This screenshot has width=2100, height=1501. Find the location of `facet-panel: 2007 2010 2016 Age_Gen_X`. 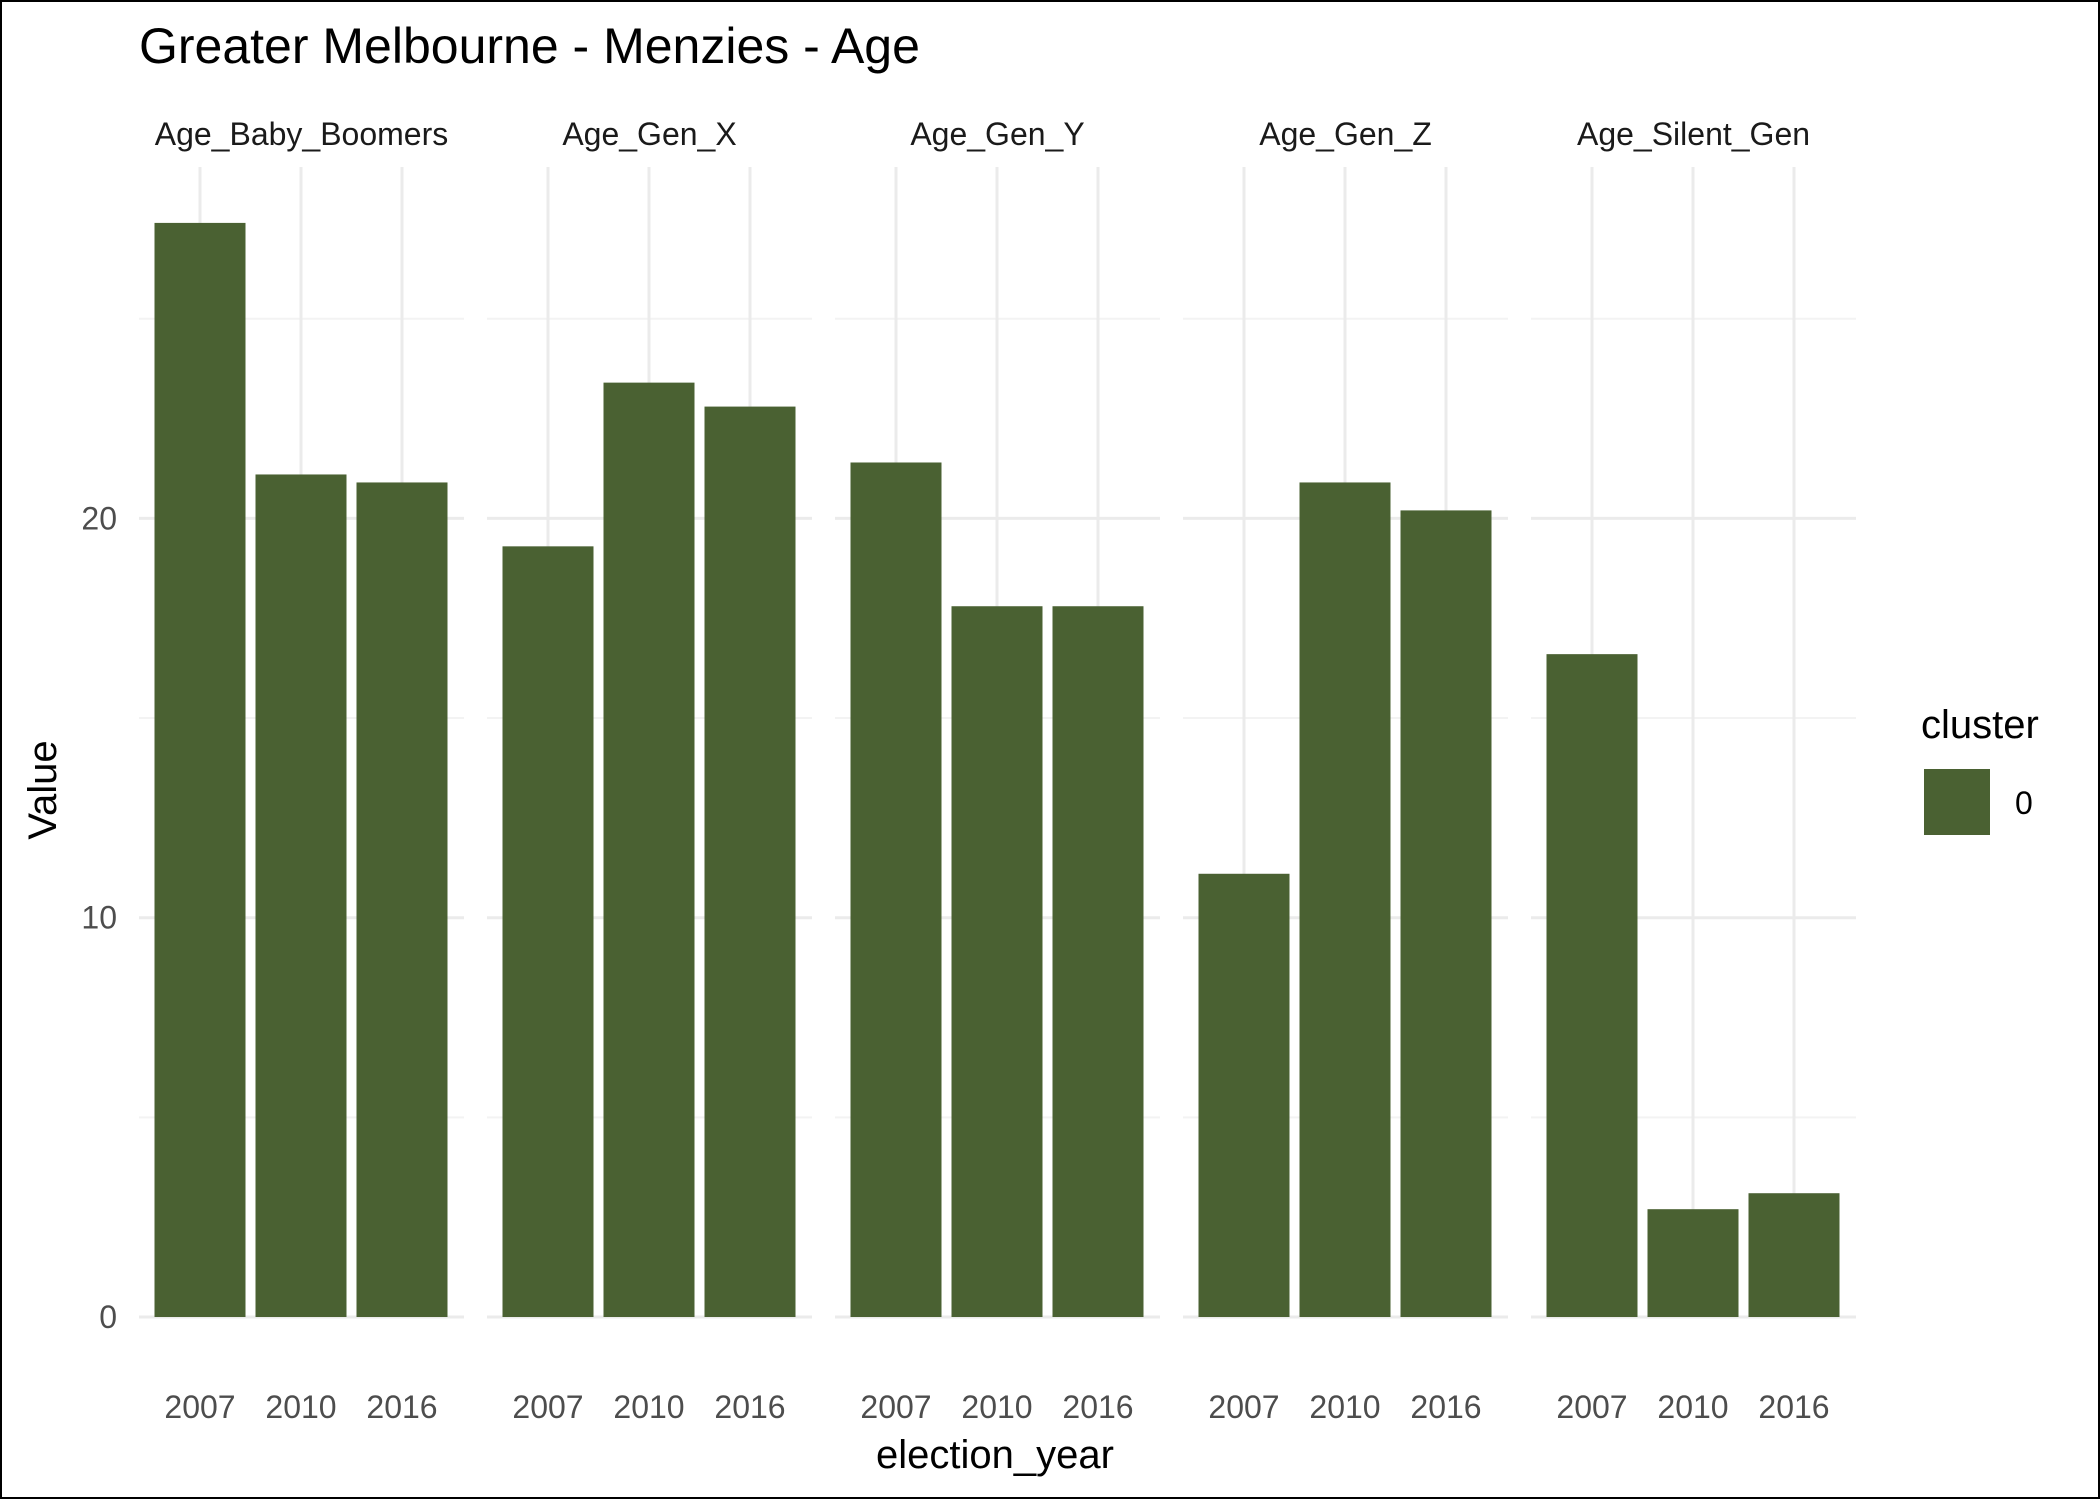

facet-panel: 2007 2010 2016 Age_Gen_X is located at coordinates (649, 770).